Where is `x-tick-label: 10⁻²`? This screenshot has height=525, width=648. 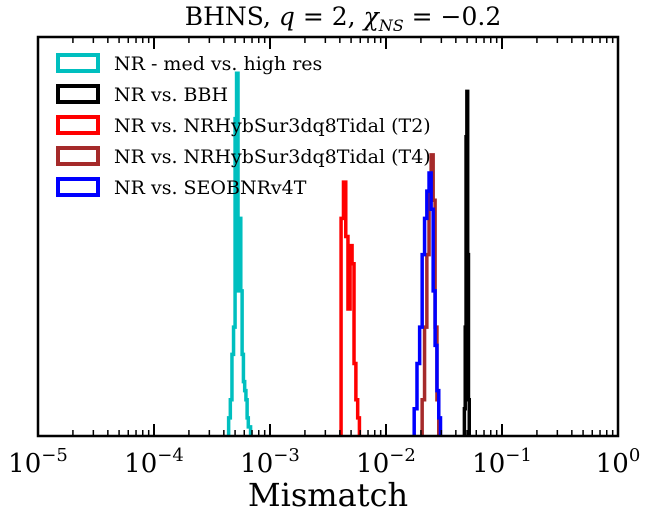
x-tick-label: 10⁻² is located at coordinates (386, 462).